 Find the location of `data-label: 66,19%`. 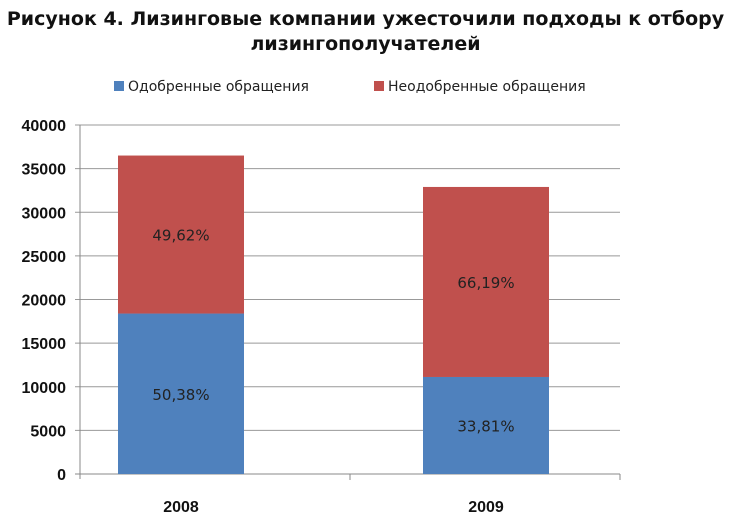

data-label: 66,19% is located at coordinates (485, 283).